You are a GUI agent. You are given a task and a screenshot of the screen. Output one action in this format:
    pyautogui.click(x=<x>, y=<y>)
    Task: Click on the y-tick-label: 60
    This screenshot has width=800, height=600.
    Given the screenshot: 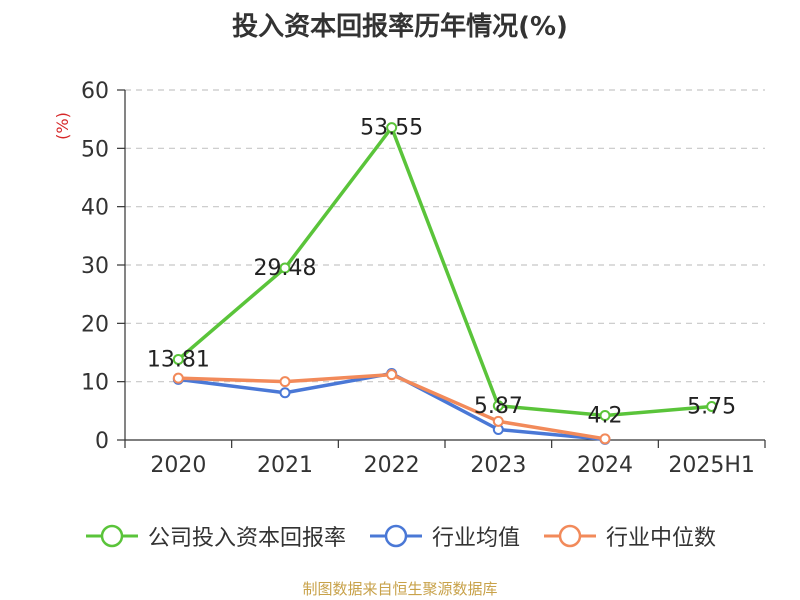 What is the action you would take?
    pyautogui.click(x=95, y=91)
    